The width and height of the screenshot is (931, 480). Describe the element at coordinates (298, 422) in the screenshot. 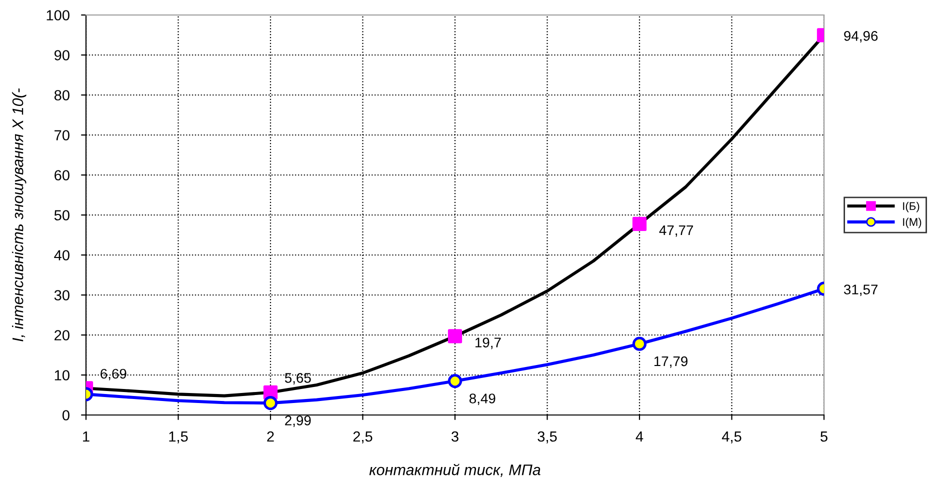

I see `data-label: 2,99` at that location.